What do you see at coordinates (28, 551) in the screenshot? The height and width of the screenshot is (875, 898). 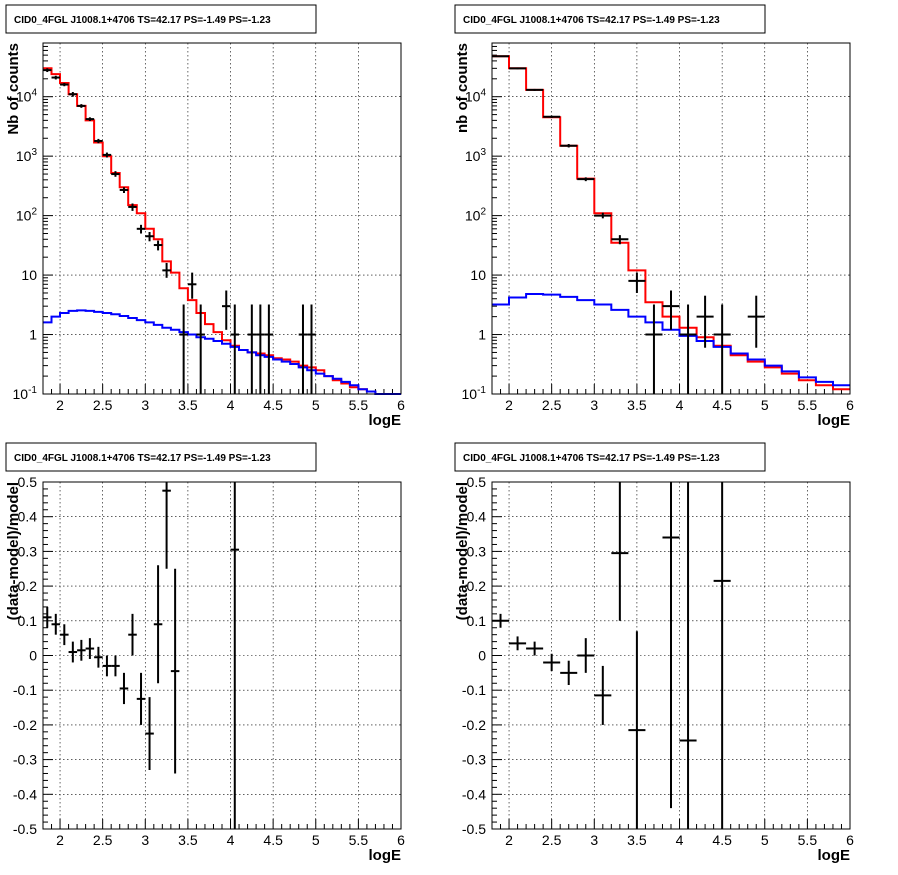 I see `y-tick-label: 0.3` at bounding box center [28, 551].